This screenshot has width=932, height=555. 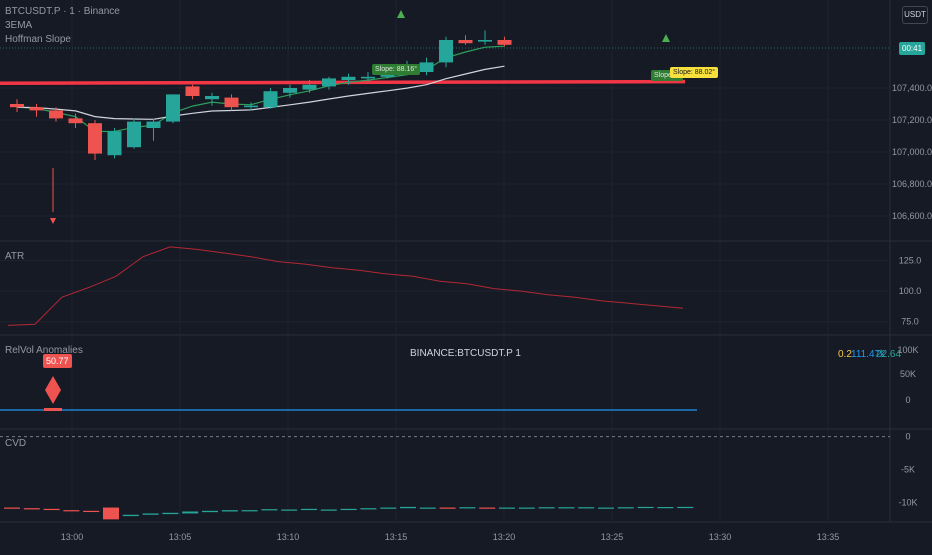 What do you see at coordinates (912, 120) in the screenshot?
I see `price-tick-label: 107,200.0` at bounding box center [912, 120].